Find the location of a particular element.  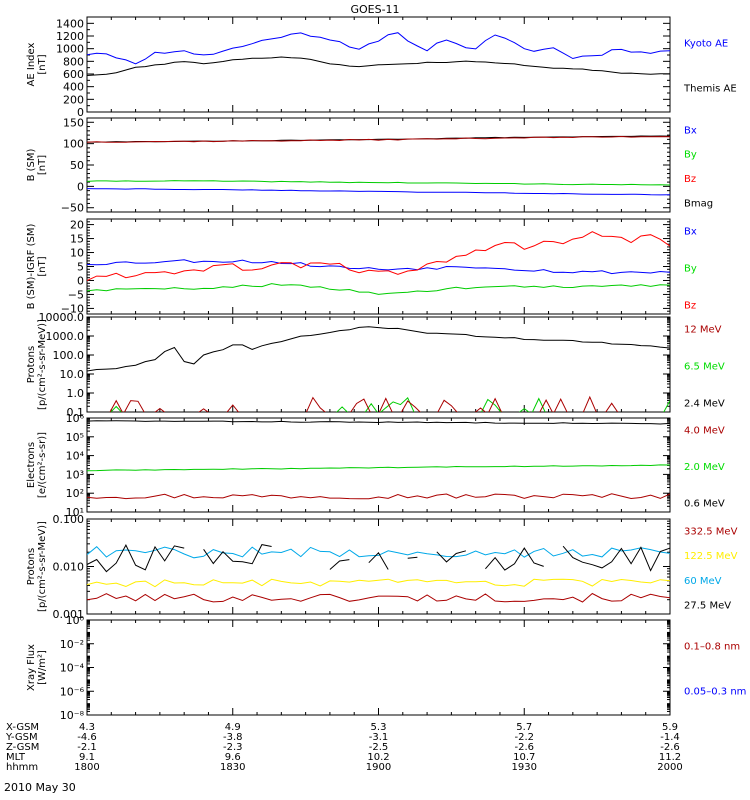

footer-value: 11.2 is located at coordinates (670, 757).